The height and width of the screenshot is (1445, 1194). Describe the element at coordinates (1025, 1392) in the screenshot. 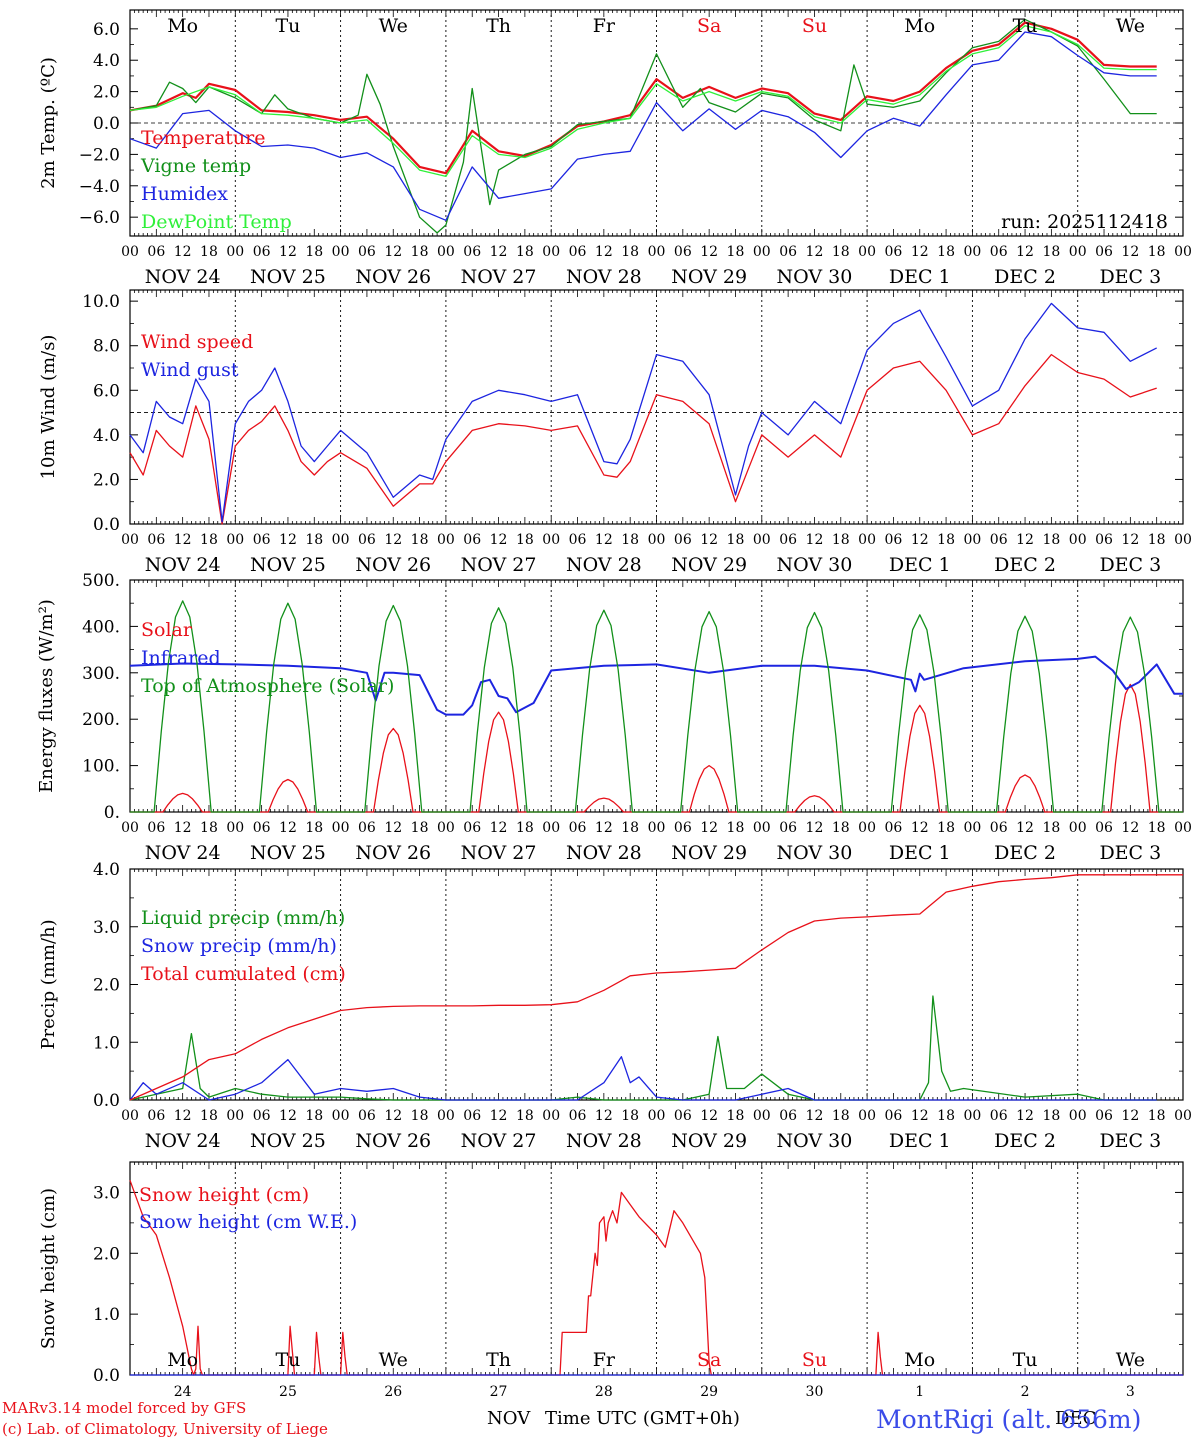

I see `day-number: 2` at that location.